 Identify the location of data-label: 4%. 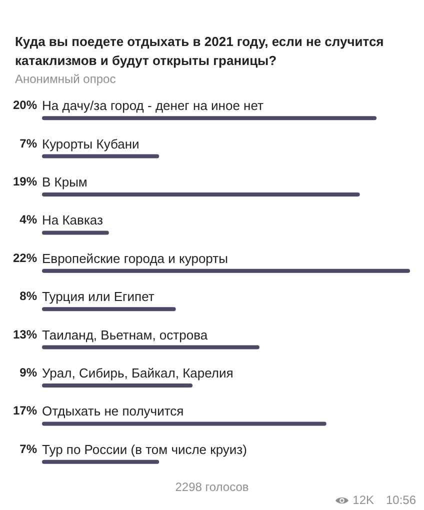
(29, 219).